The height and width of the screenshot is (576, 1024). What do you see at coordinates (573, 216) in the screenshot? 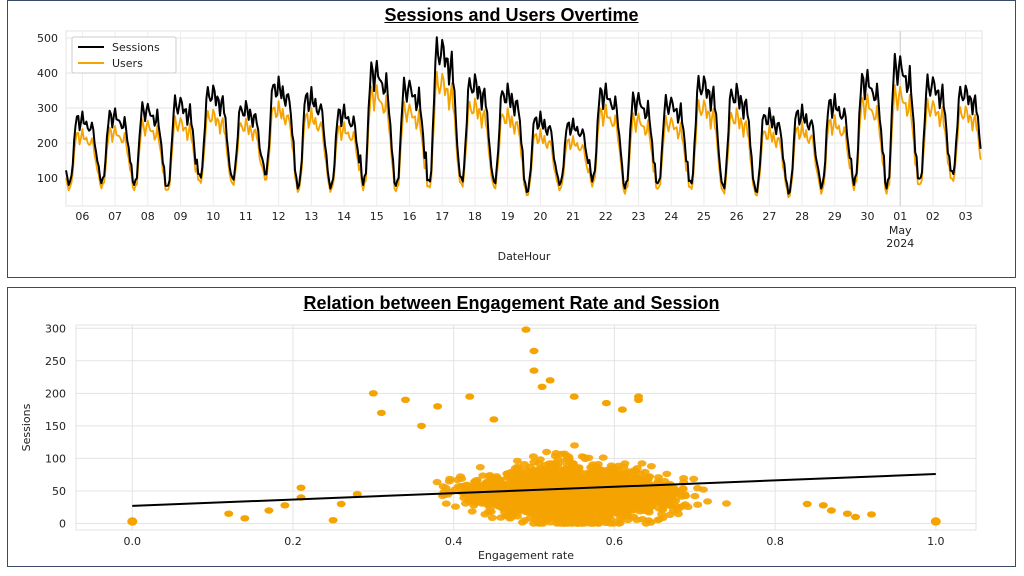
I see `x-tick-label: 21` at bounding box center [573, 216].